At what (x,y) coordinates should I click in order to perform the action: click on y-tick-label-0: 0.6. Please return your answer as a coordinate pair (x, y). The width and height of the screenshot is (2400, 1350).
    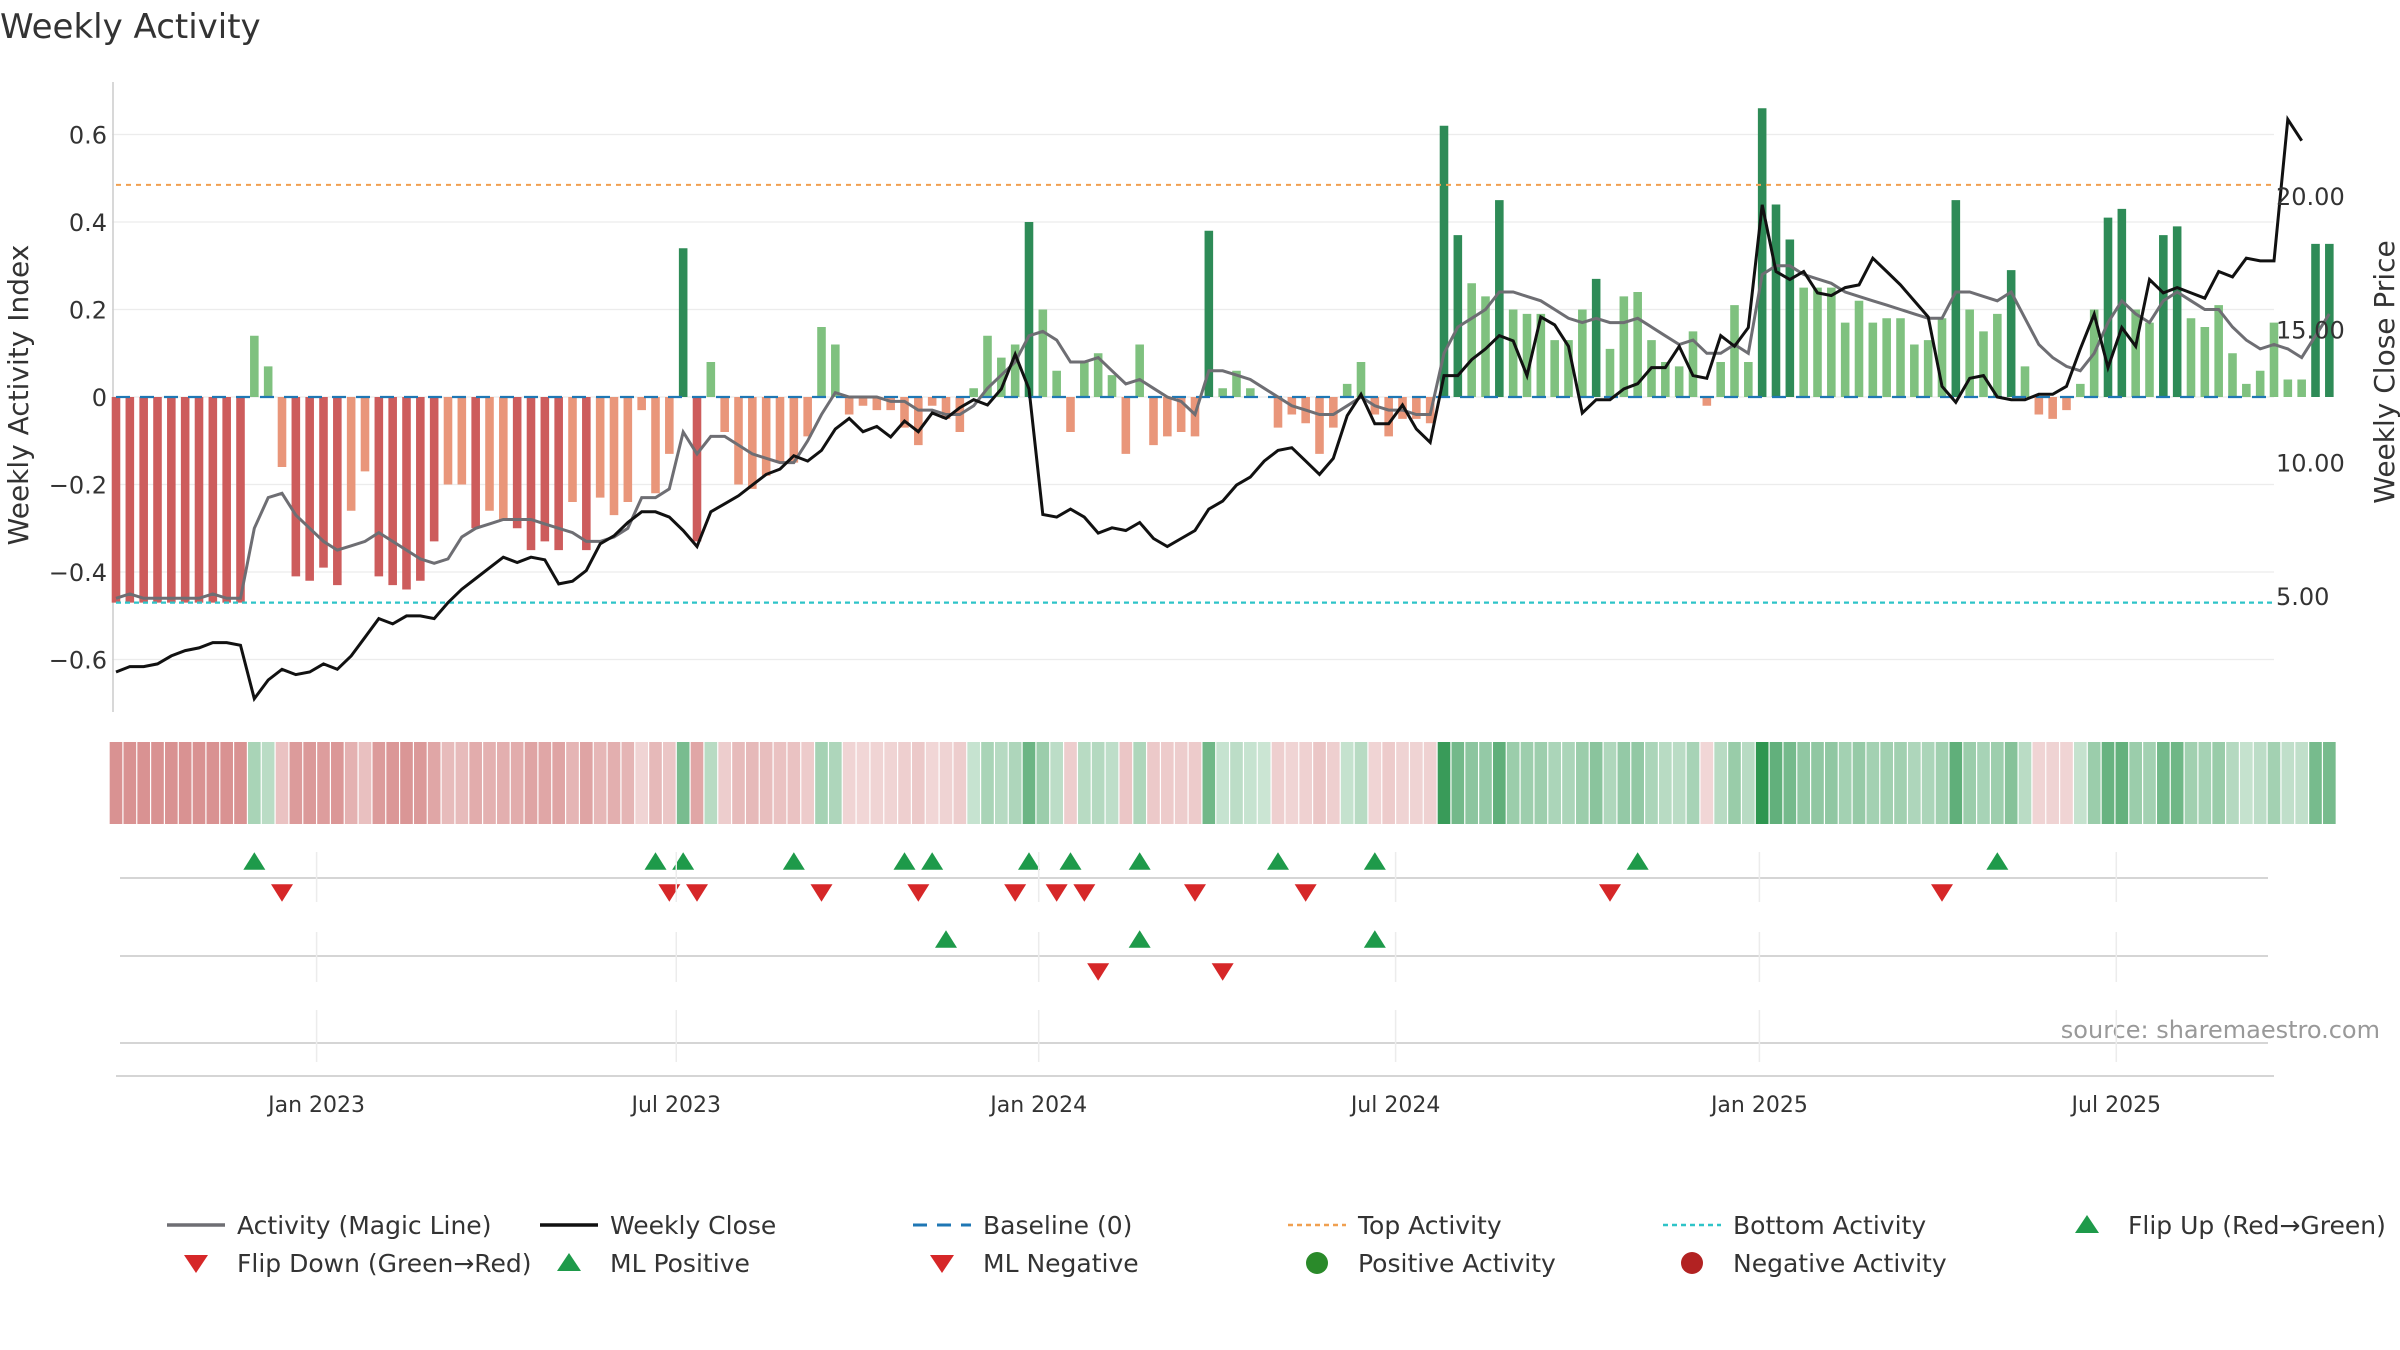
    Looking at the image, I should click on (88, 136).